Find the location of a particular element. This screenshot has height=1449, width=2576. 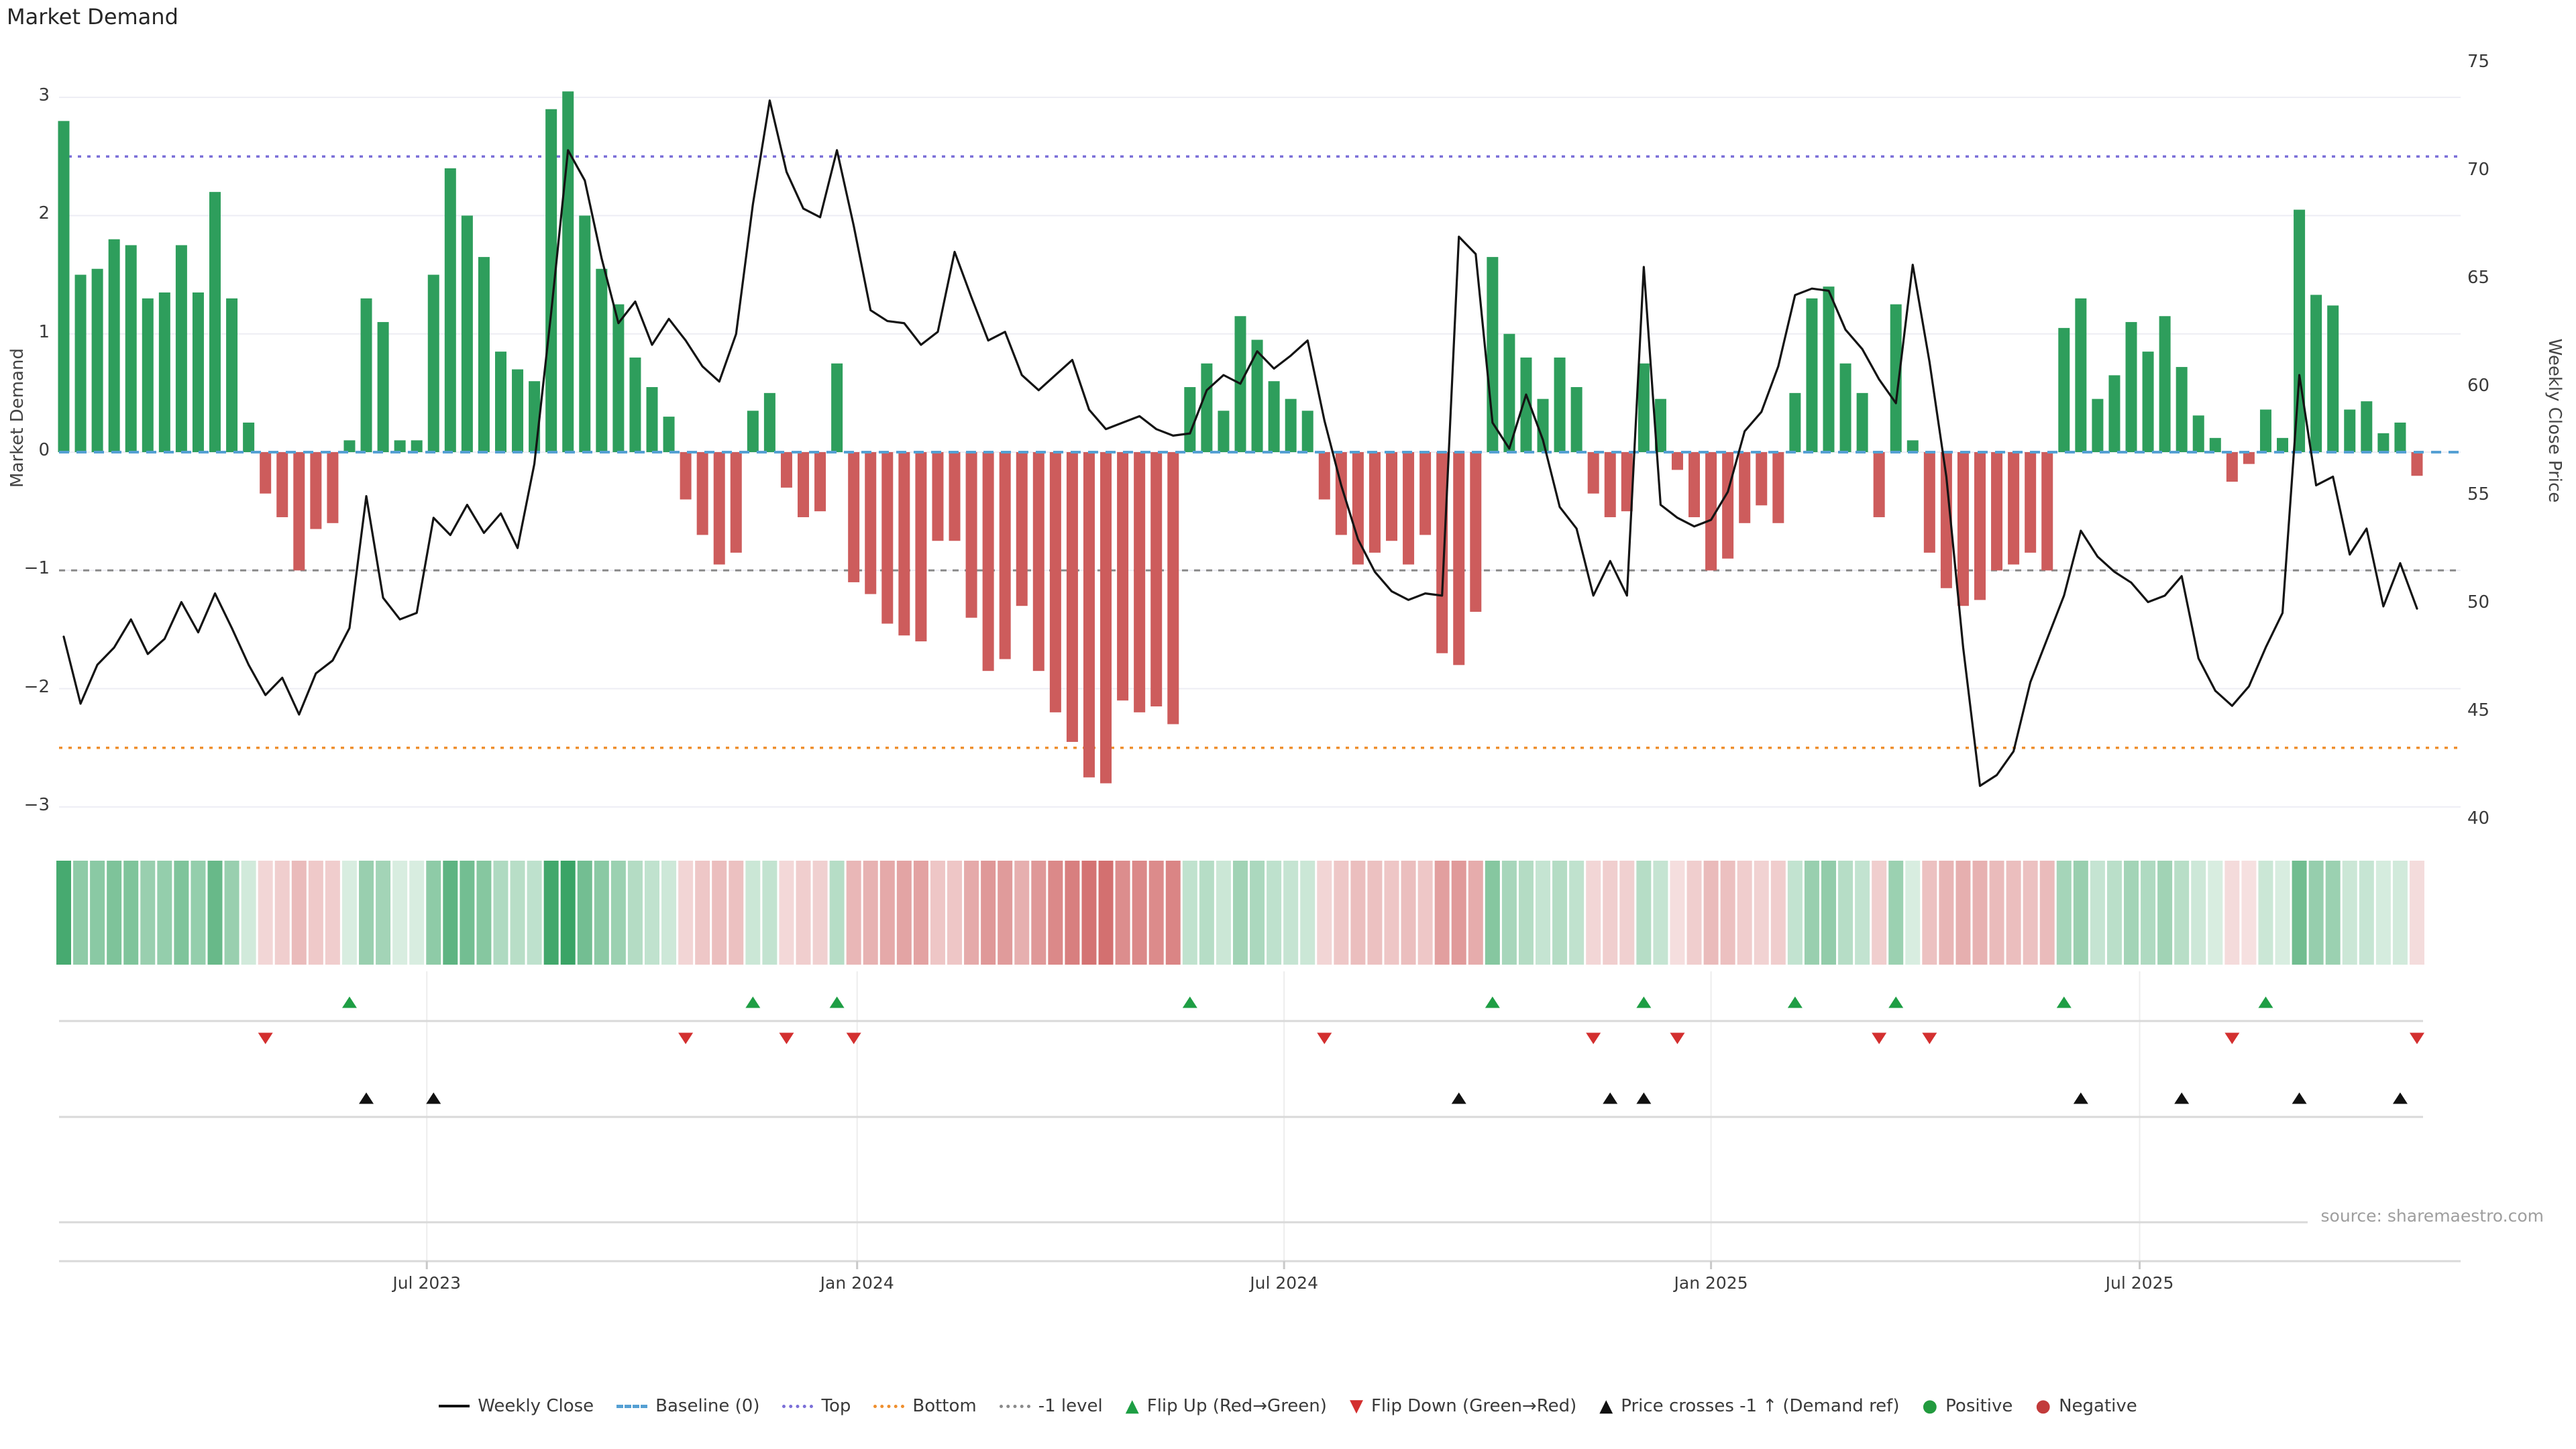

legend-item: Top is located at coordinates (816, 1406).